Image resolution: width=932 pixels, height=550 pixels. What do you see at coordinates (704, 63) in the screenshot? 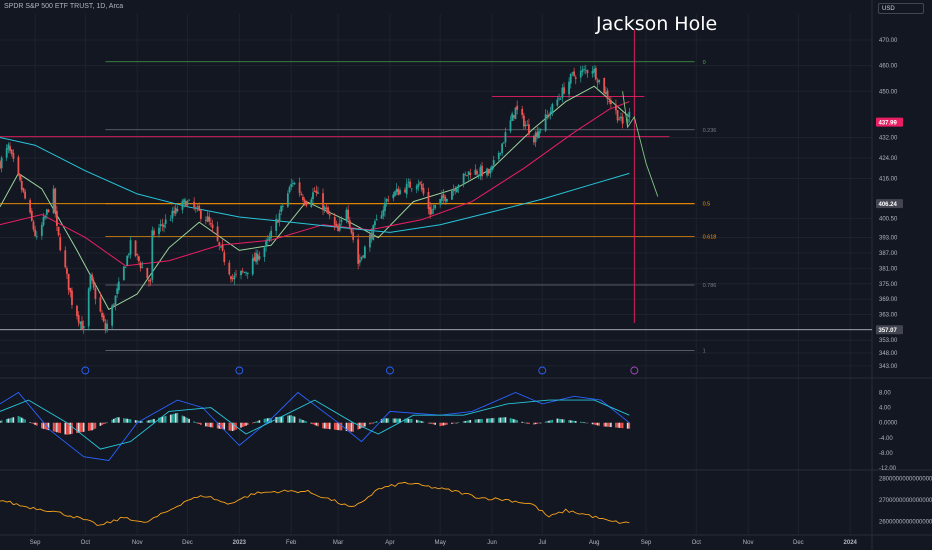
I see `fib-level-label-0: 0` at bounding box center [704, 63].